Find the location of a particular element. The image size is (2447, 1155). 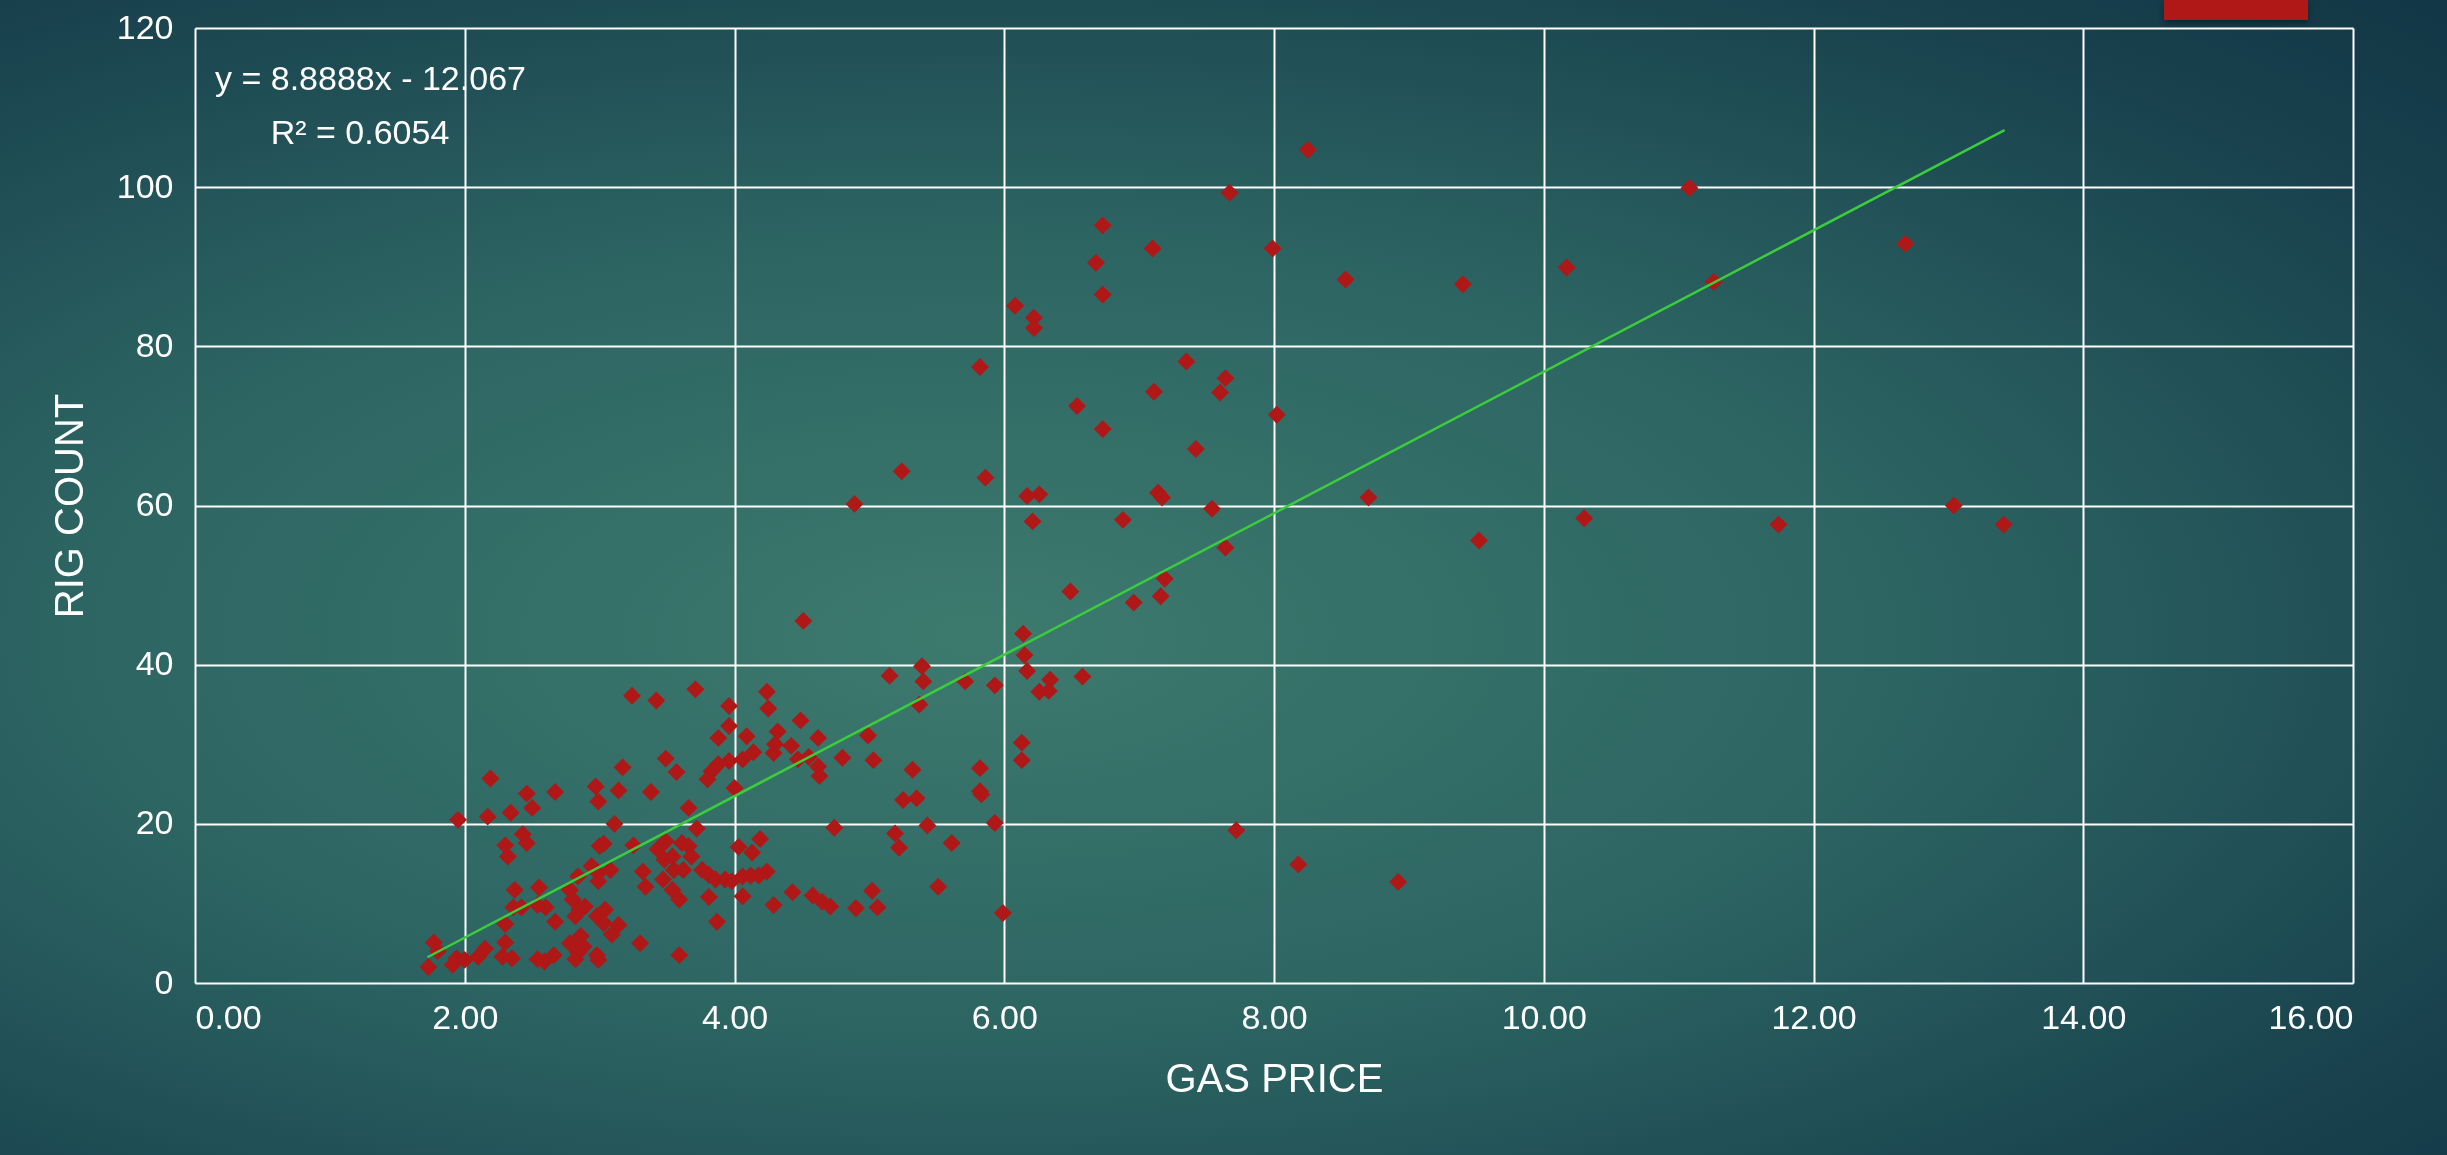

y-tick-label: 60 is located at coordinates (154, 504).